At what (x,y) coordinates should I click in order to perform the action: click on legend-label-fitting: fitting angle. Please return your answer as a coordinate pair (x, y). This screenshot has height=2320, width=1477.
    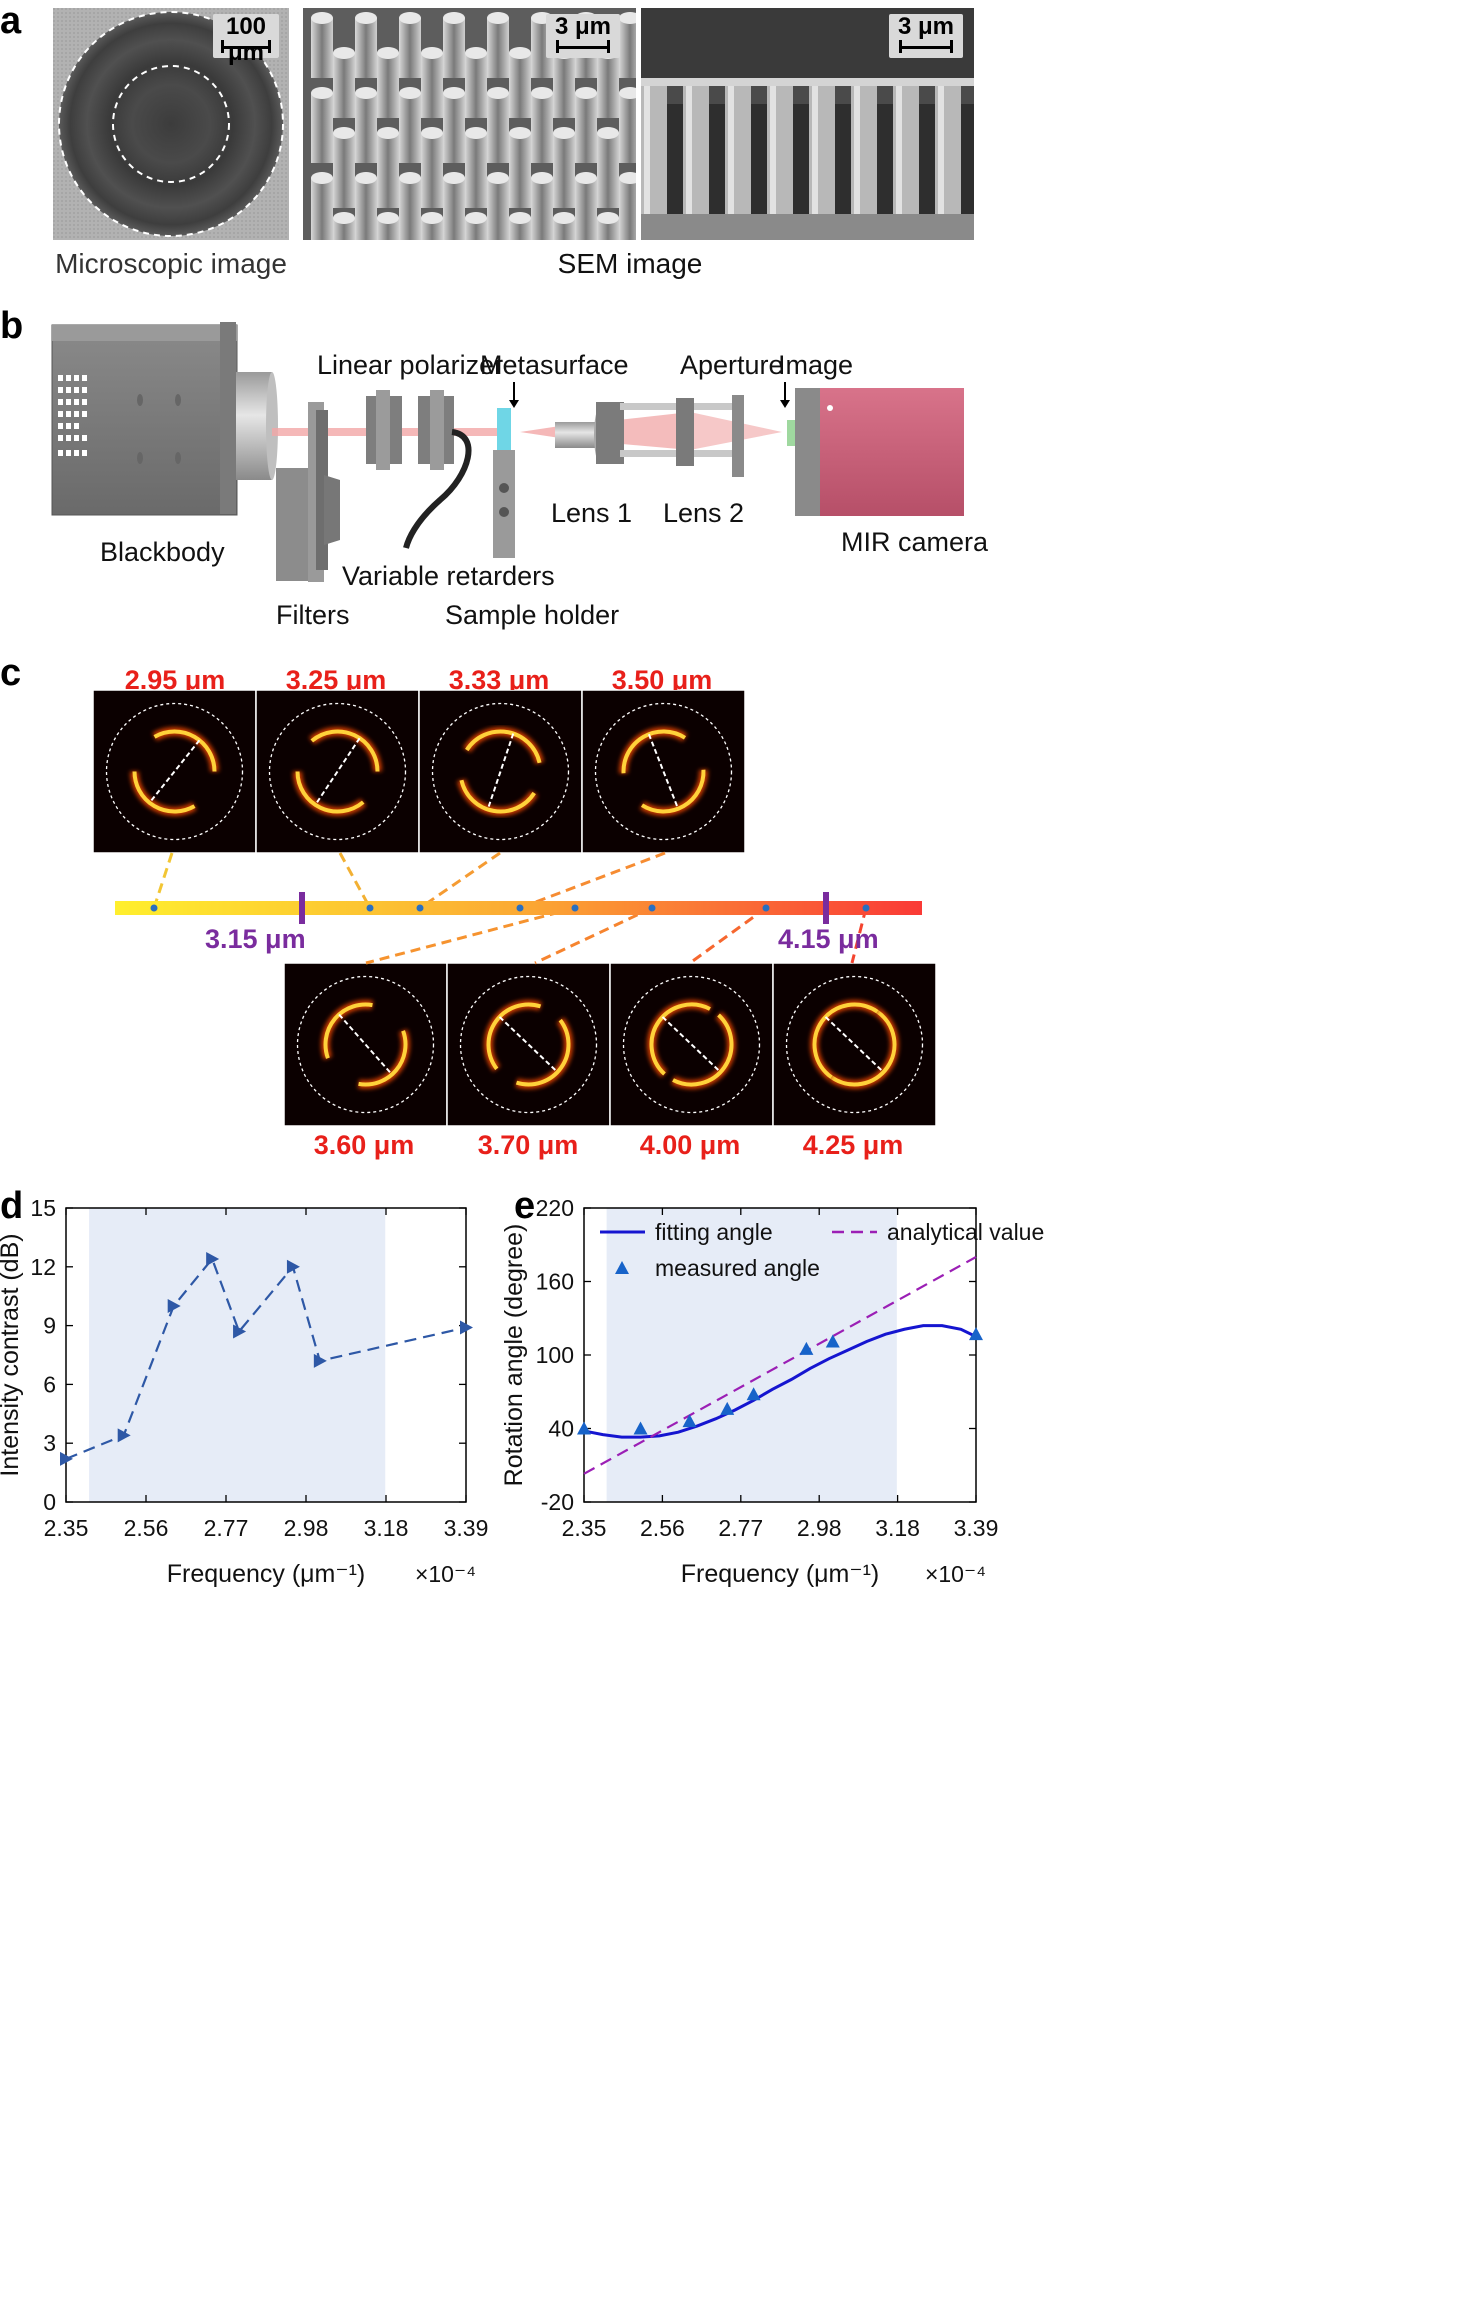
    Looking at the image, I should click on (714, 1232).